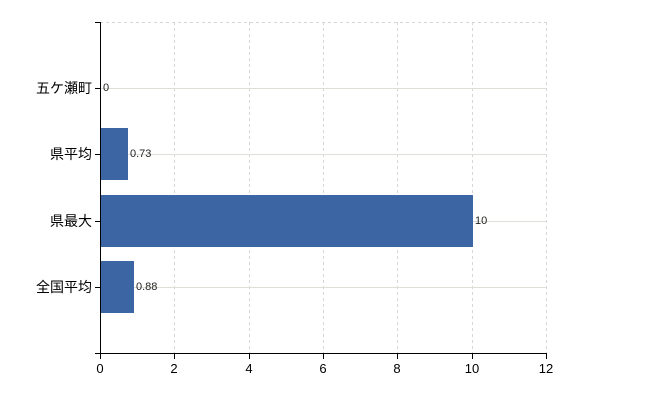 This screenshot has height=400, width=650. I want to click on x-tick-label: 4, so click(249, 368).